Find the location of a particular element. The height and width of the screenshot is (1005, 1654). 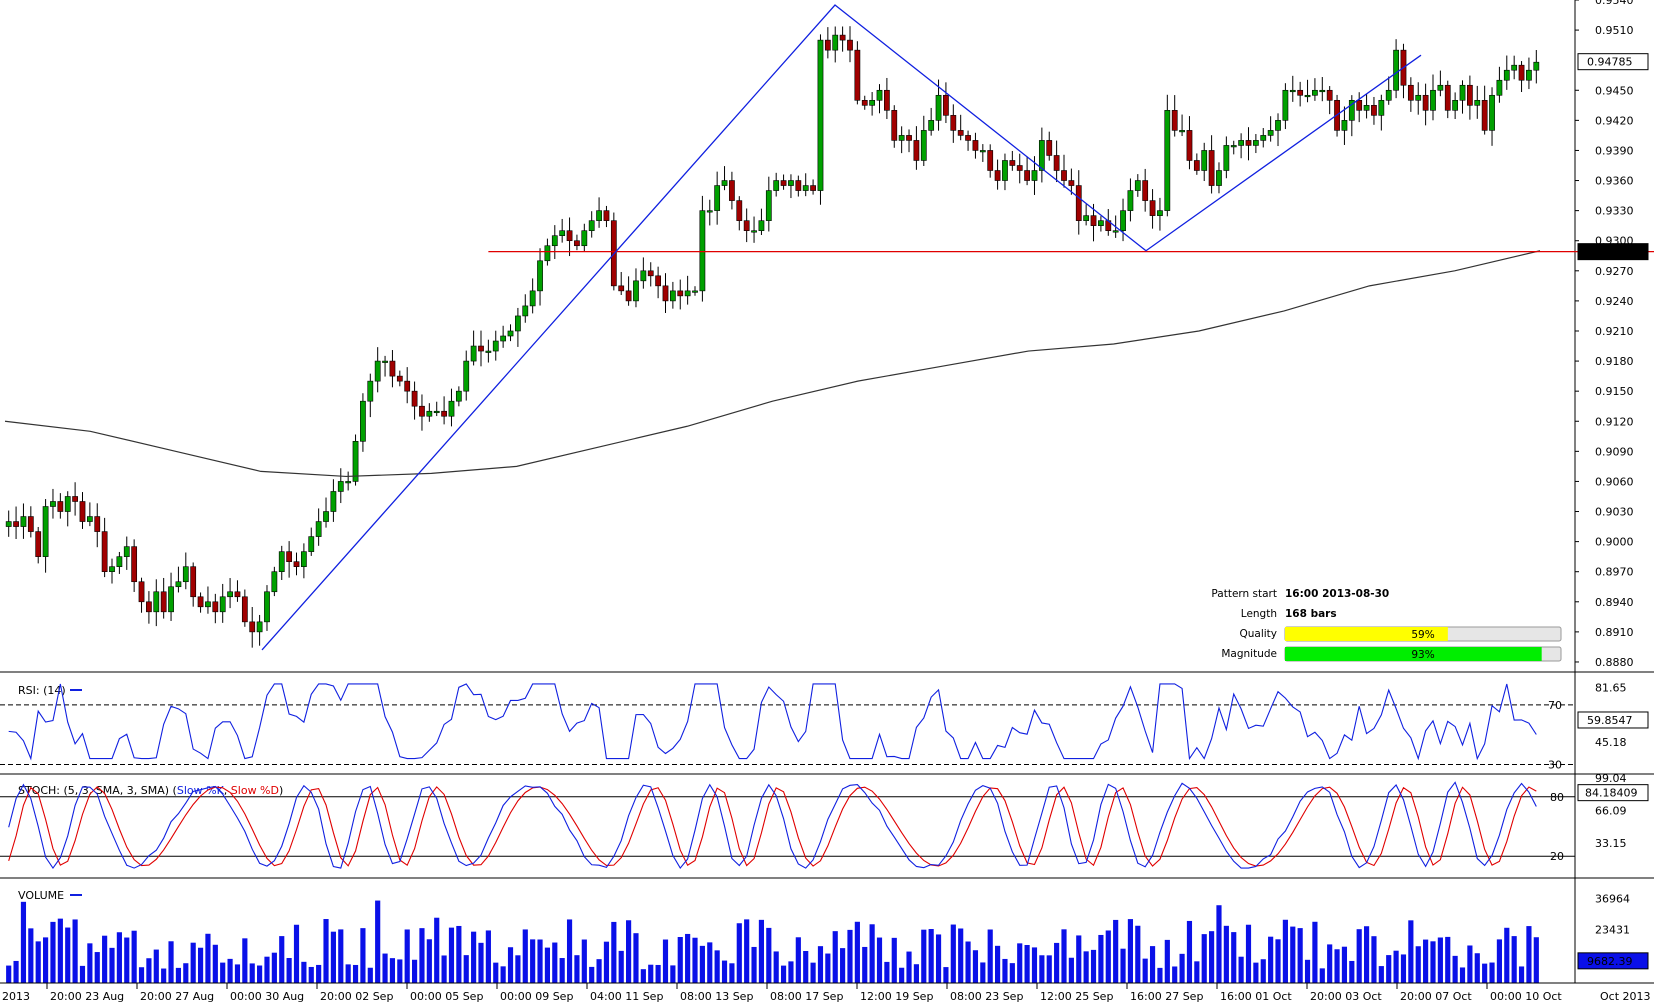

rsi-tick-label: 45.18 is located at coordinates (1611, 742).